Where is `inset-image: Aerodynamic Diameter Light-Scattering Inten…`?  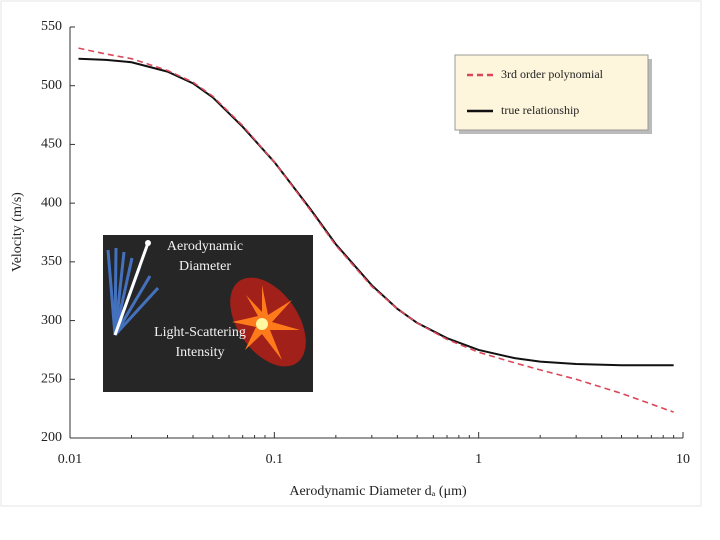 inset-image: Aerodynamic Diameter Light-Scattering Inten… is located at coordinates (208, 313).